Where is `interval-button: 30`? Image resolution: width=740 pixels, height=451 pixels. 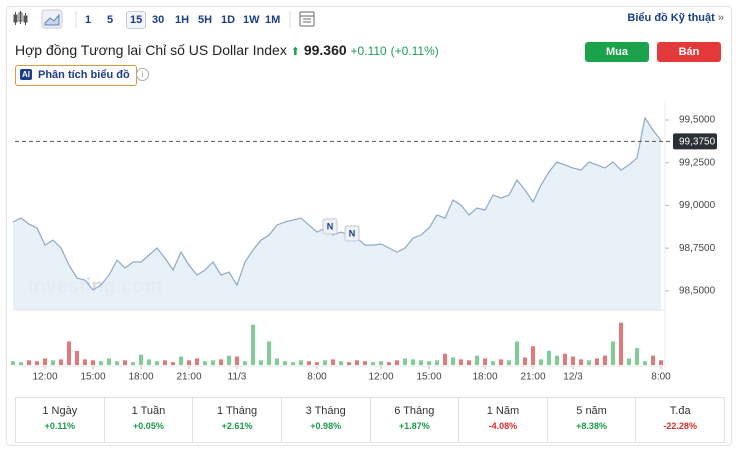 interval-button: 30 is located at coordinates (158, 20).